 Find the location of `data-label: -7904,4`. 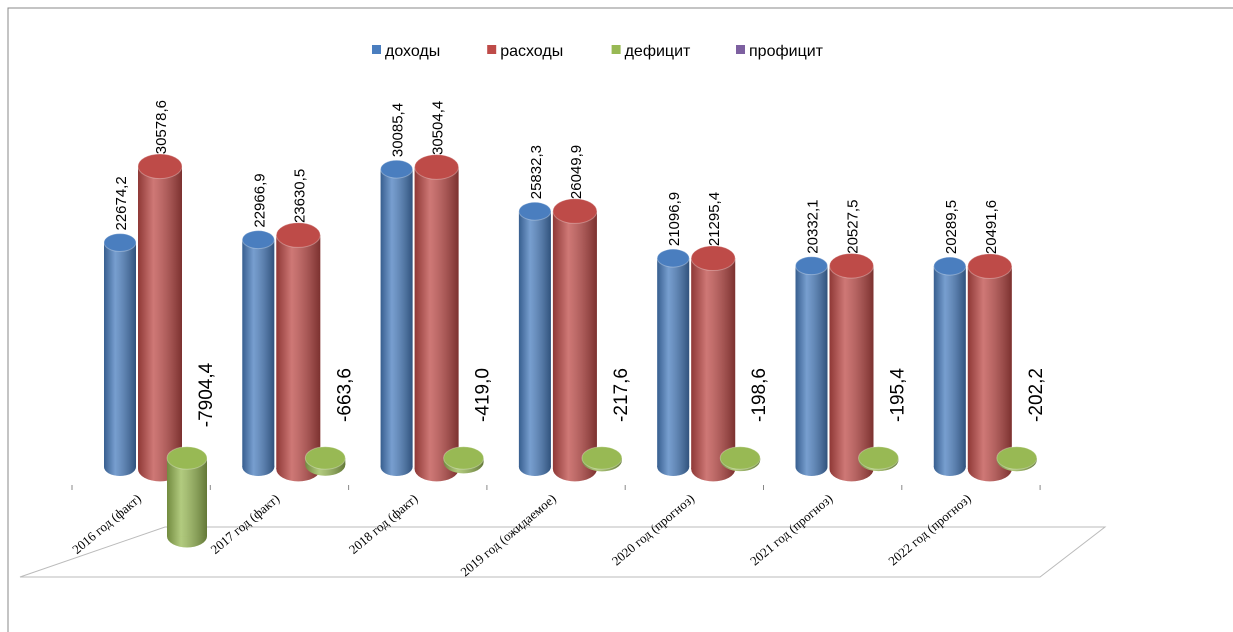

data-label: -7904,4 is located at coordinates (206, 394).